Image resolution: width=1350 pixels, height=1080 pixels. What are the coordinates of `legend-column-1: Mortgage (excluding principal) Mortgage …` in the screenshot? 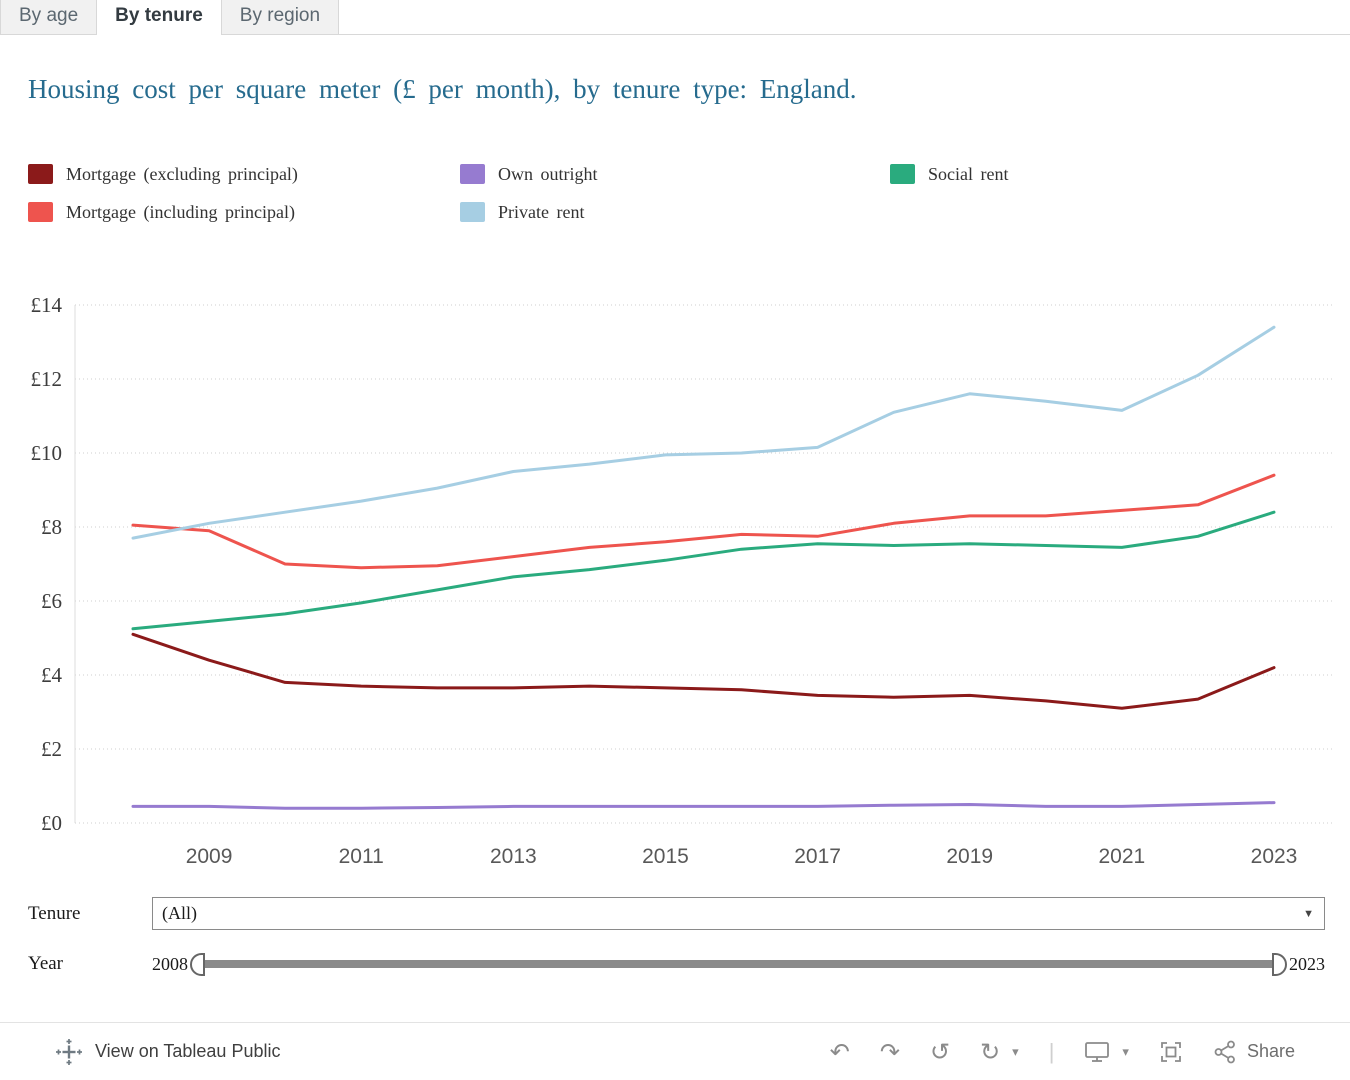 It's located at (244, 193).